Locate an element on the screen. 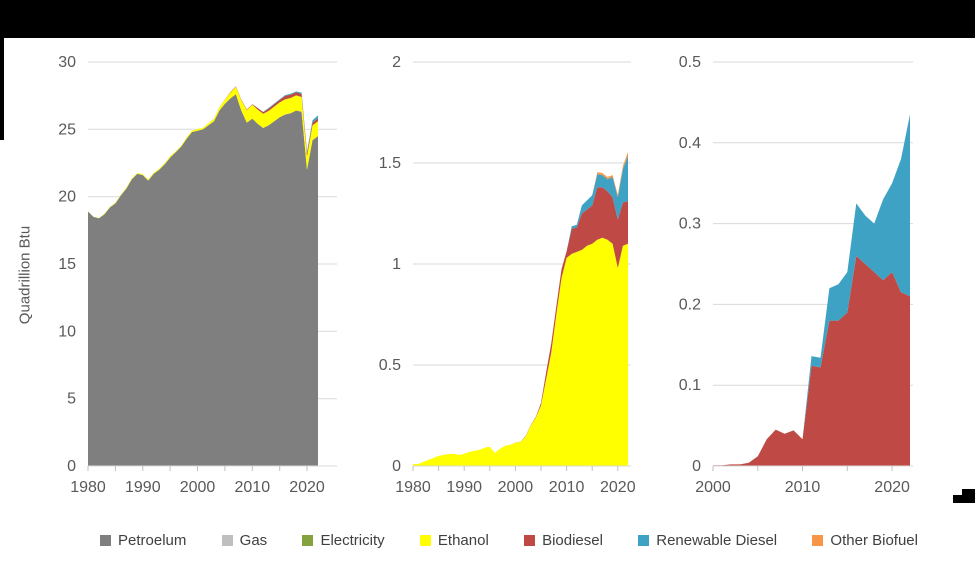  legend-item-gas: Gas is located at coordinates (244, 540).